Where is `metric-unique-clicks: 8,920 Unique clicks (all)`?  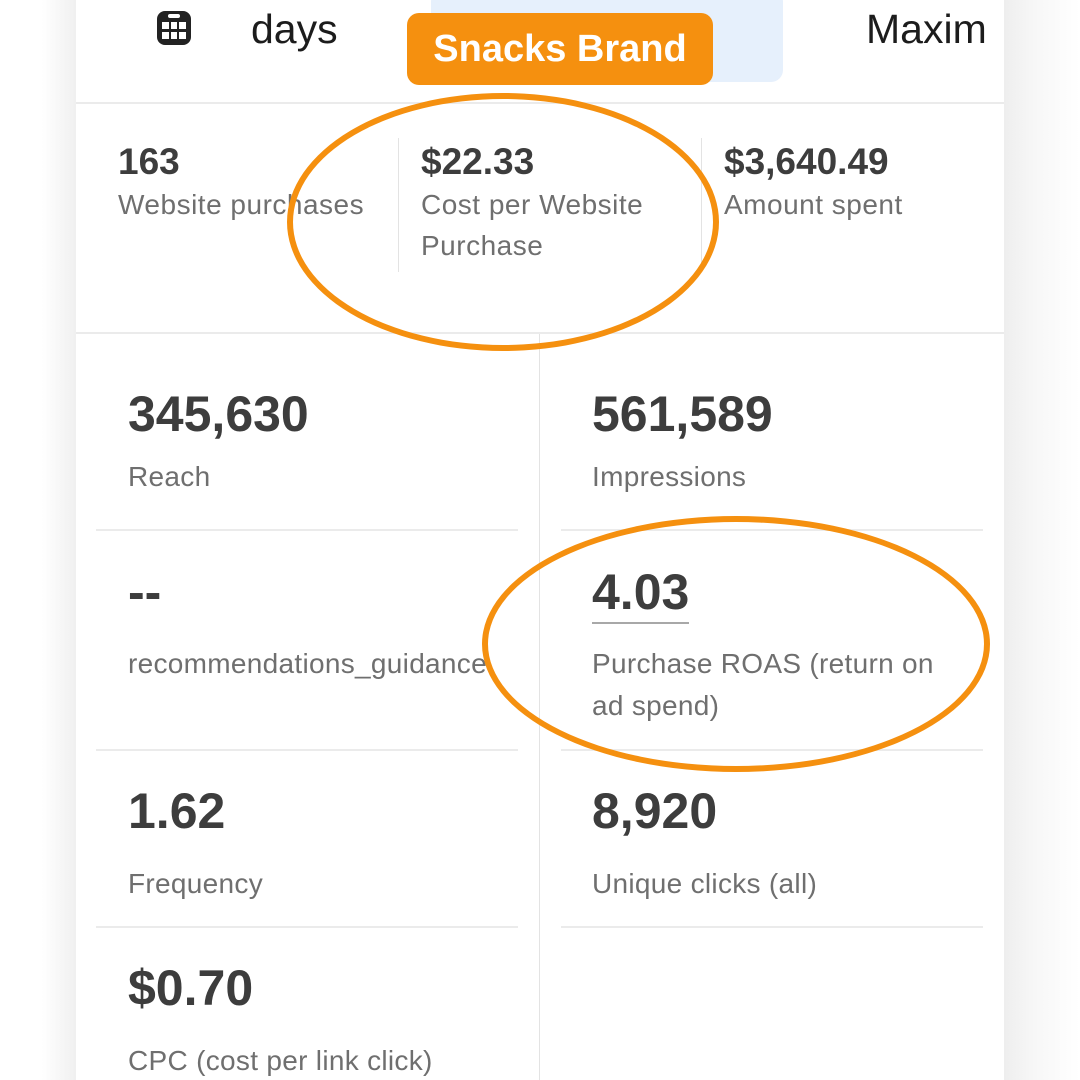 metric-unique-clicks: 8,920 Unique clicks (all) is located at coordinates (782, 843).